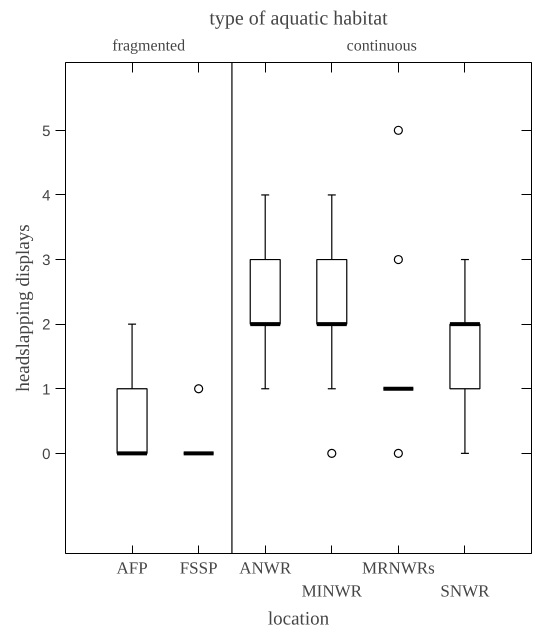  Describe the element at coordinates (46, 325) in the screenshot. I see `y-tick-label: 2` at that location.